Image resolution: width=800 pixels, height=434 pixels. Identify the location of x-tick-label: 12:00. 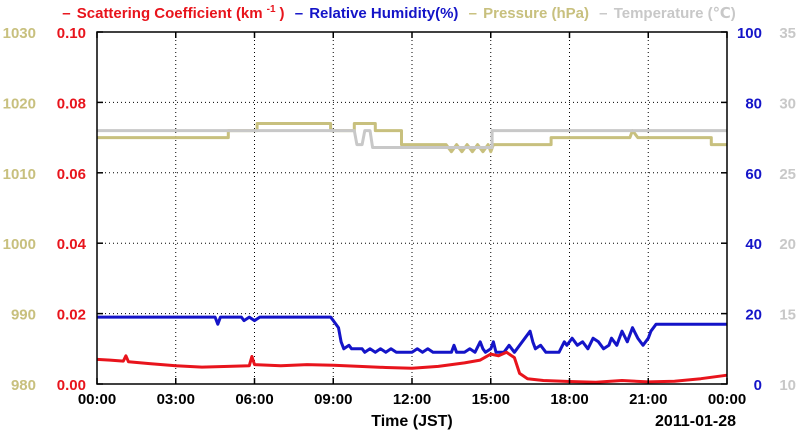
(412, 399).